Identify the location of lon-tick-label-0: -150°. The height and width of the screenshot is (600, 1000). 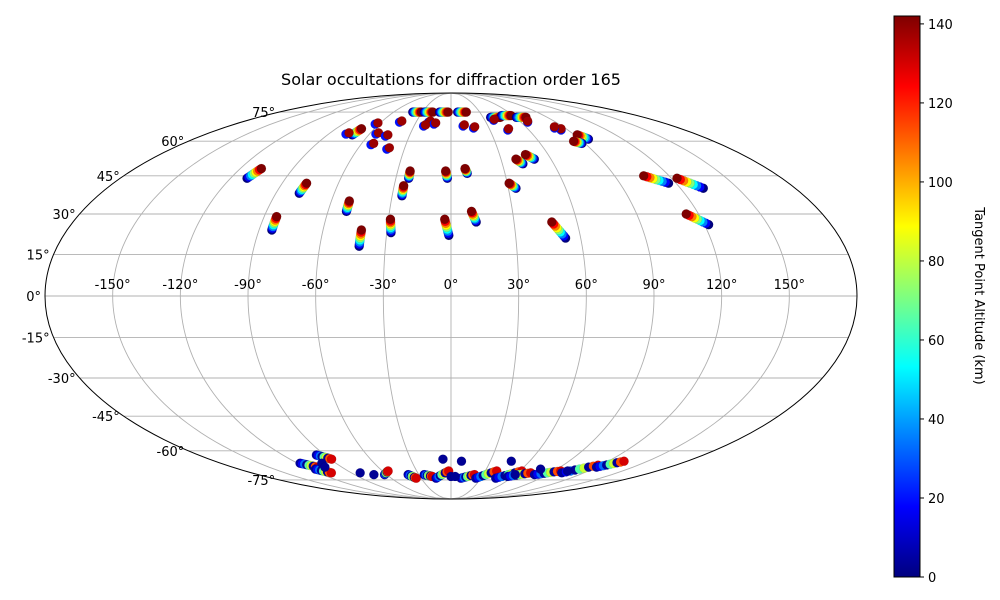
(113, 285).